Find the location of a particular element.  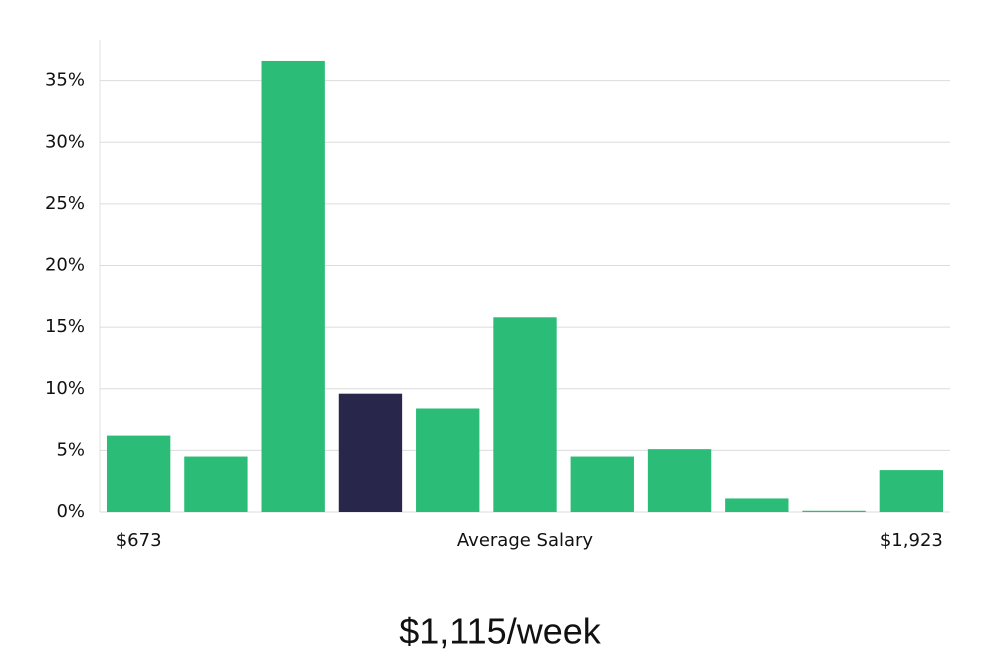

y-tick-label: 30% is located at coordinates (65, 141).